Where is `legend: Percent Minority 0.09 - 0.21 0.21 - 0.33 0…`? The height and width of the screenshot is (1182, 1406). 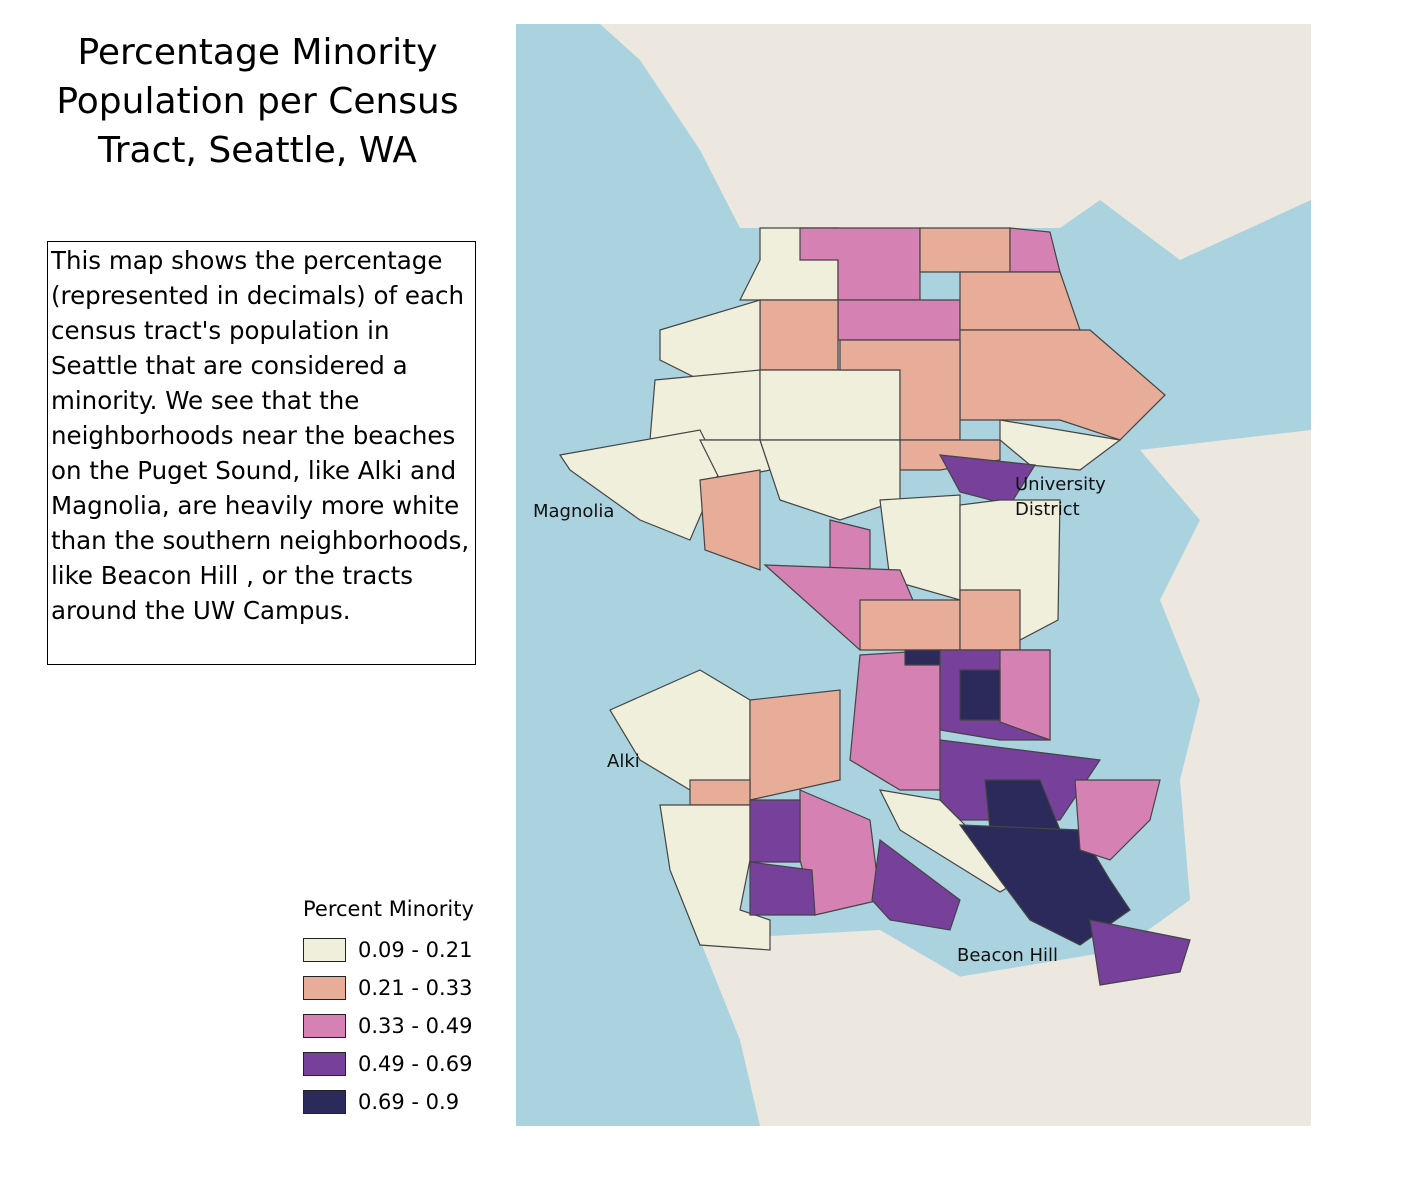 legend: Percent Minority 0.09 - 0.21 0.21 - 0.33 0… is located at coordinates (388, 1009).